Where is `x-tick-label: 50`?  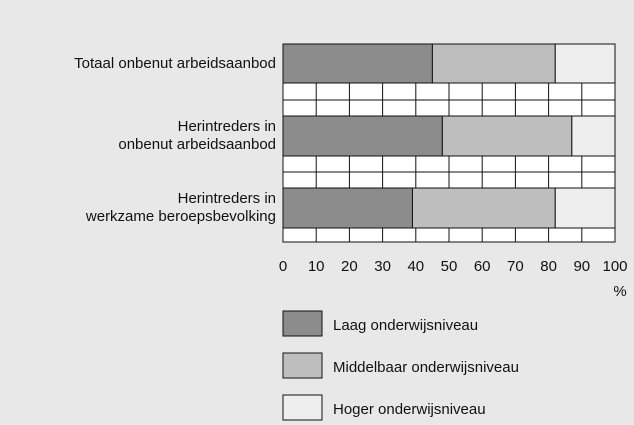 x-tick-label: 50 is located at coordinates (449, 266).